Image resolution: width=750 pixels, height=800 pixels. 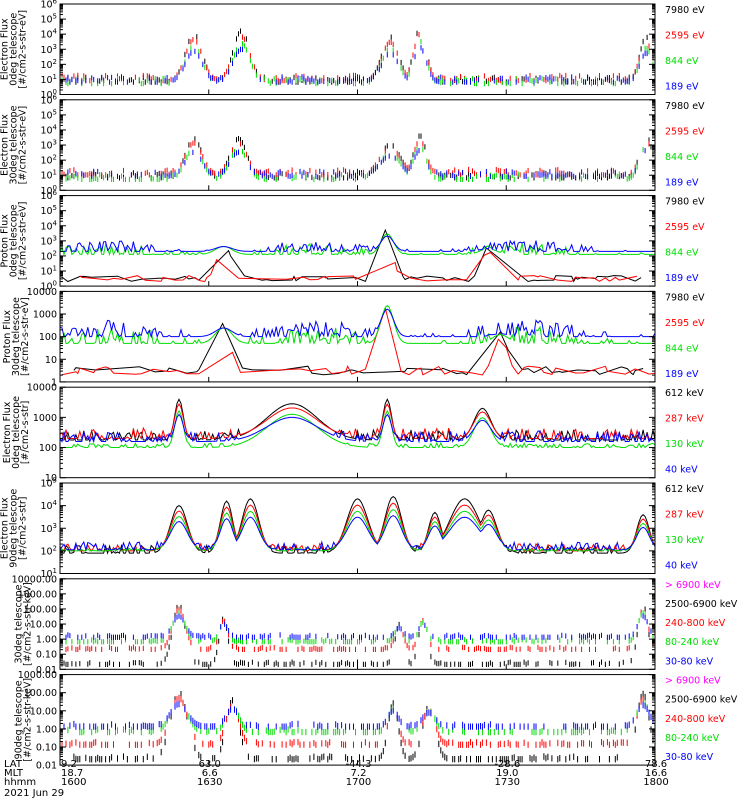 I want to click on p2-ytick-label: 10⁵, so click(x=48, y=114).